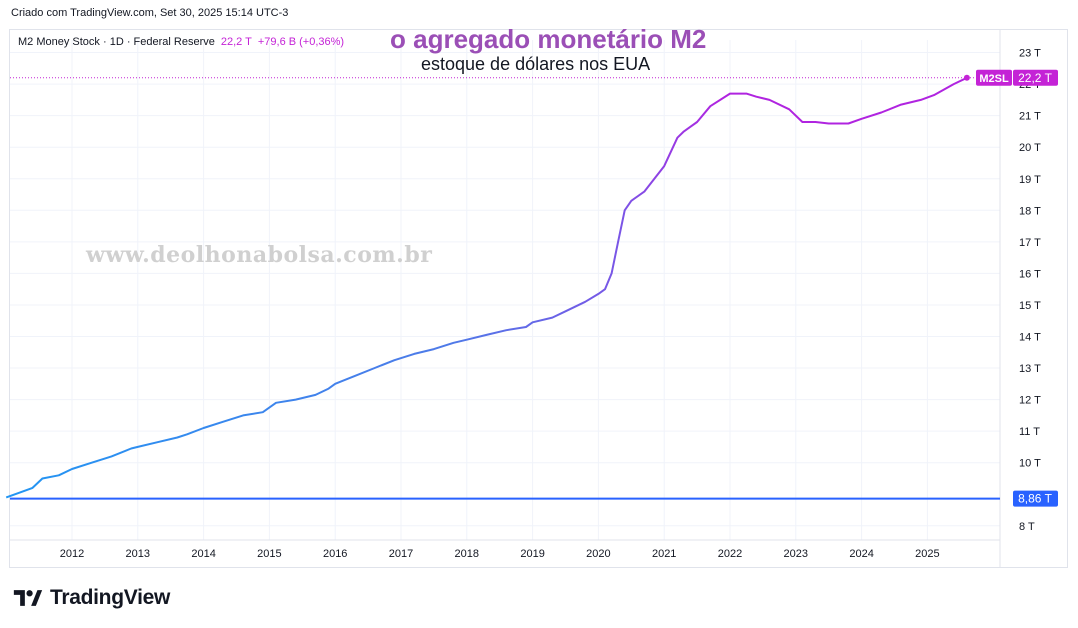 This screenshot has height=628, width=1078. Describe the element at coordinates (116, 42) in the screenshot. I see `legend-symbol: M2 Money Stock · 1D · Federal Reserve` at that location.